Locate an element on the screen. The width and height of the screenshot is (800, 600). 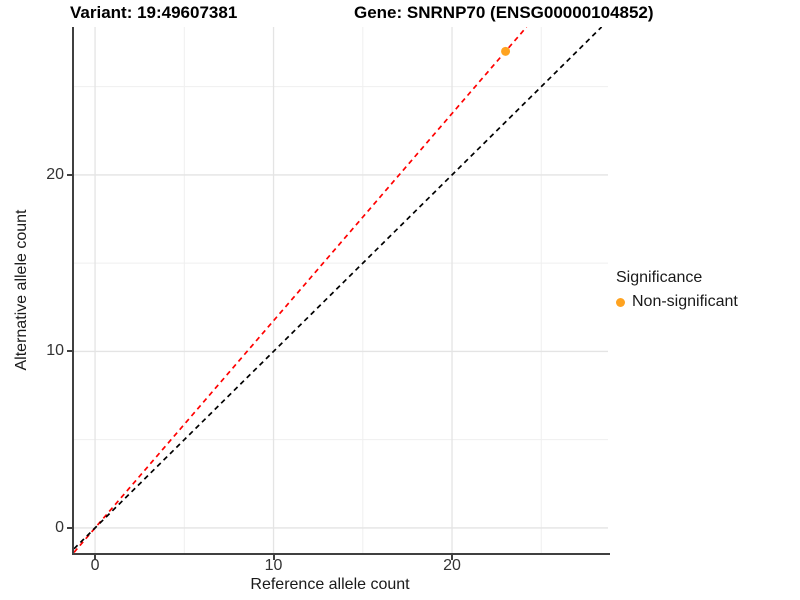
y-tick-label: 0 is located at coordinates (59, 527).